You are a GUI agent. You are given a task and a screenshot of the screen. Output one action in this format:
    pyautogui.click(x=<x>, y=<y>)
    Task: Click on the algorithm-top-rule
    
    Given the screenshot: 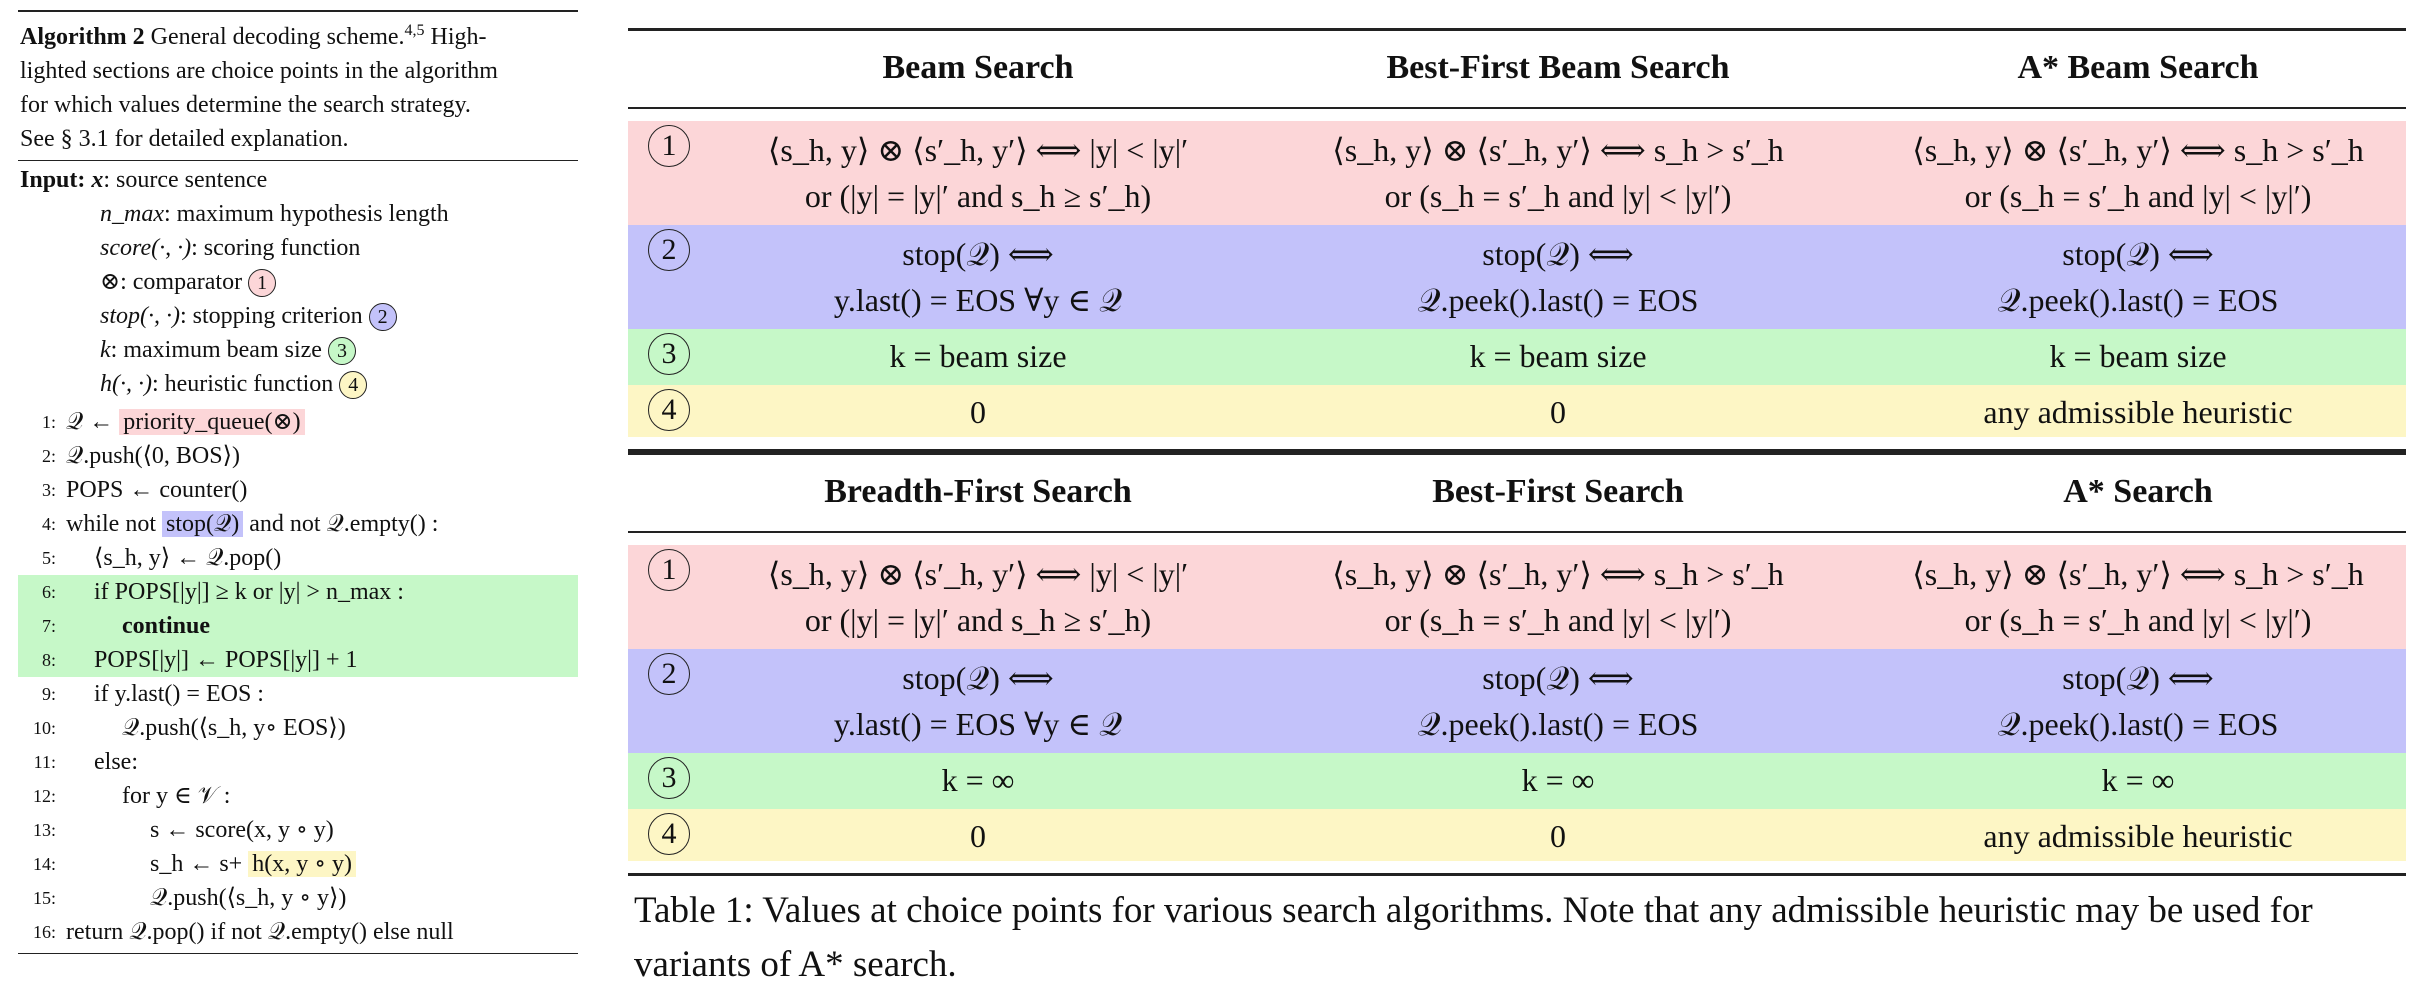 What is the action you would take?
    pyautogui.click(x=298, y=11)
    